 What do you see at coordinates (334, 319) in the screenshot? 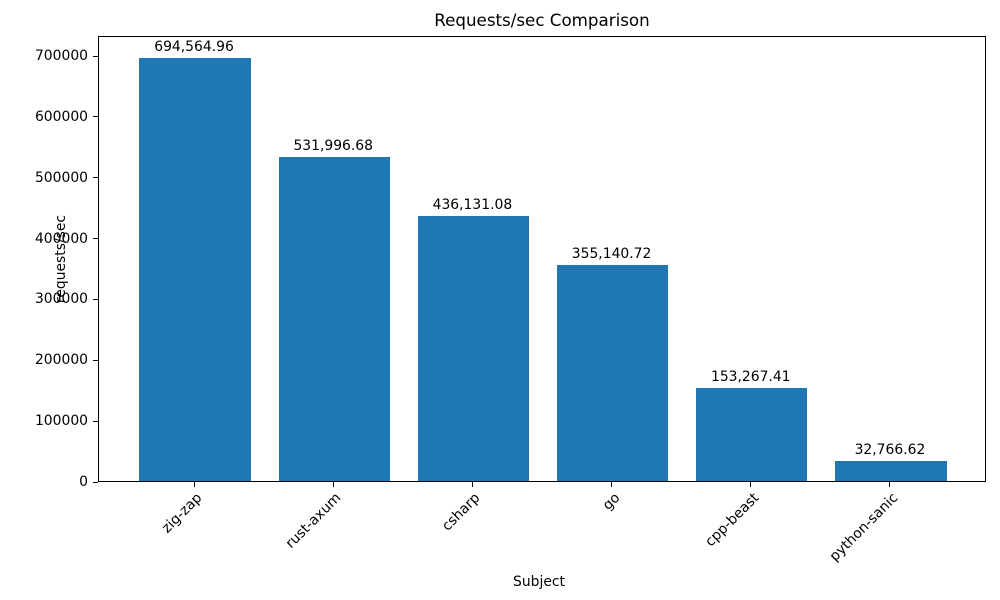
I see `bar-rust-axum` at bounding box center [334, 319].